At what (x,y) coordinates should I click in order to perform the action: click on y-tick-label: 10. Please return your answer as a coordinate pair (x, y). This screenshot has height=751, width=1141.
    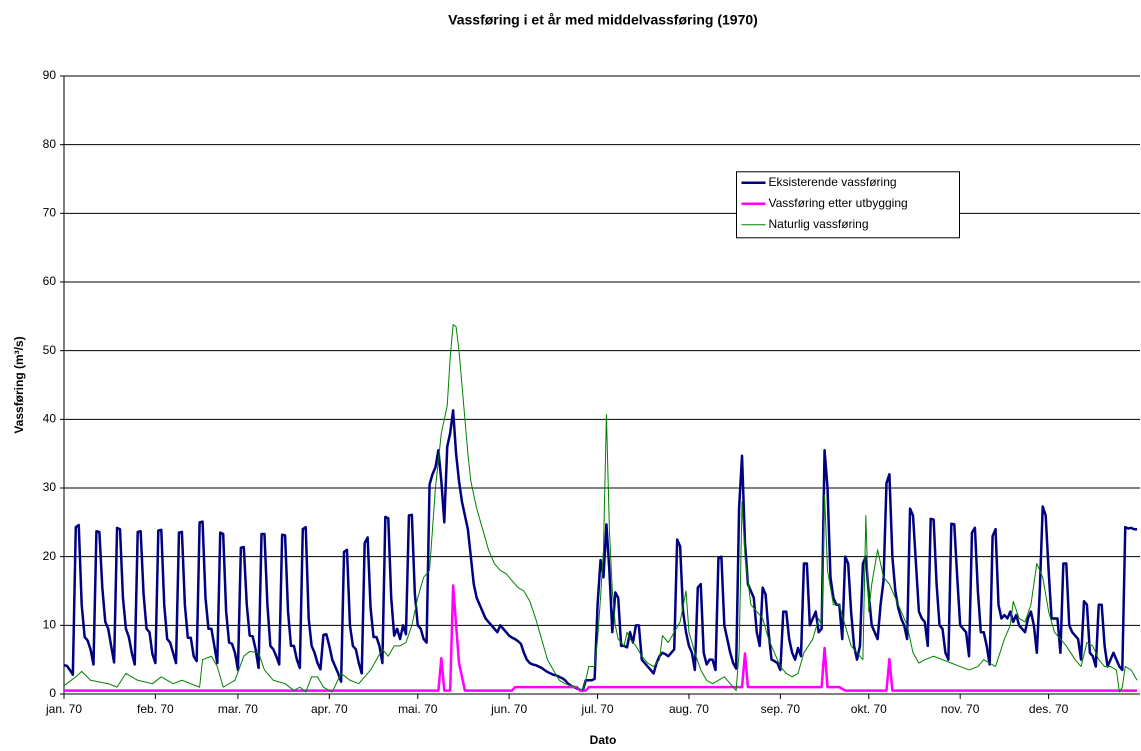
    Looking at the image, I should click on (50, 625).